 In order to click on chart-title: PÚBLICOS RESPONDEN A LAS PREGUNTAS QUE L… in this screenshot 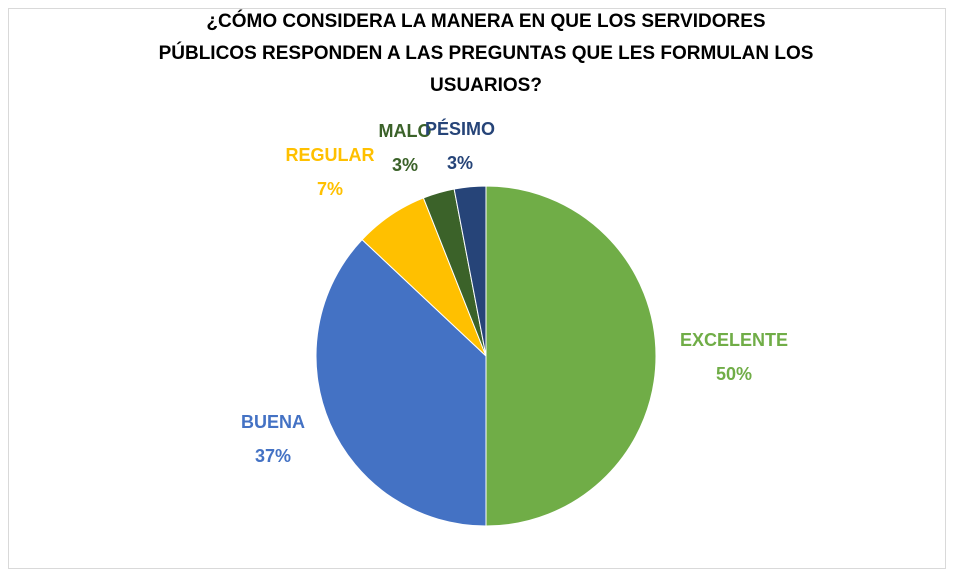, I will do `click(486, 53)`.